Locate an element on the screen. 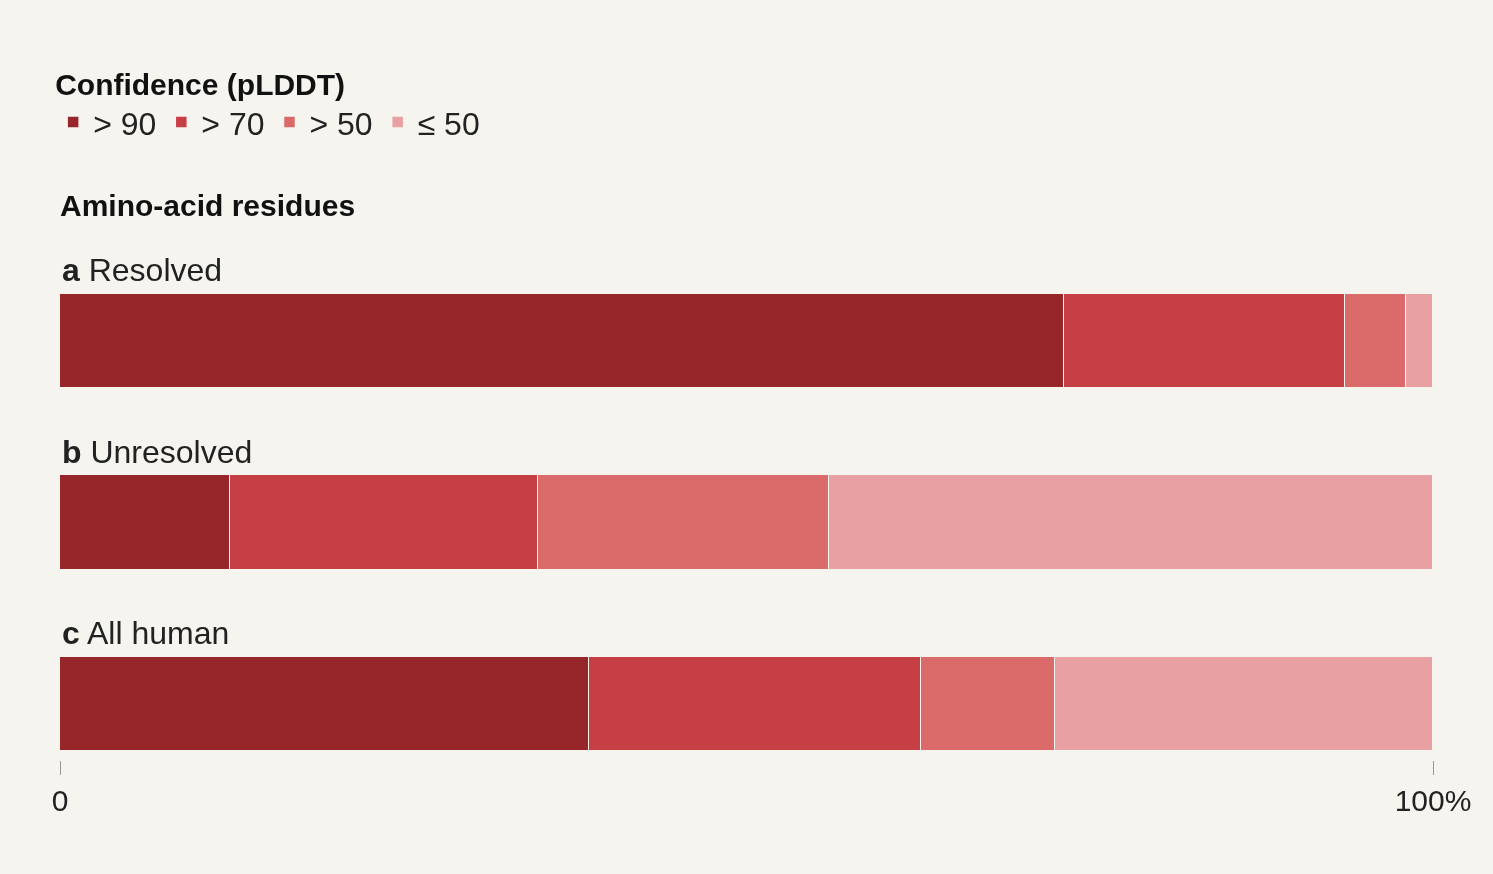  legend-label: > 90 is located at coordinates (125, 123).